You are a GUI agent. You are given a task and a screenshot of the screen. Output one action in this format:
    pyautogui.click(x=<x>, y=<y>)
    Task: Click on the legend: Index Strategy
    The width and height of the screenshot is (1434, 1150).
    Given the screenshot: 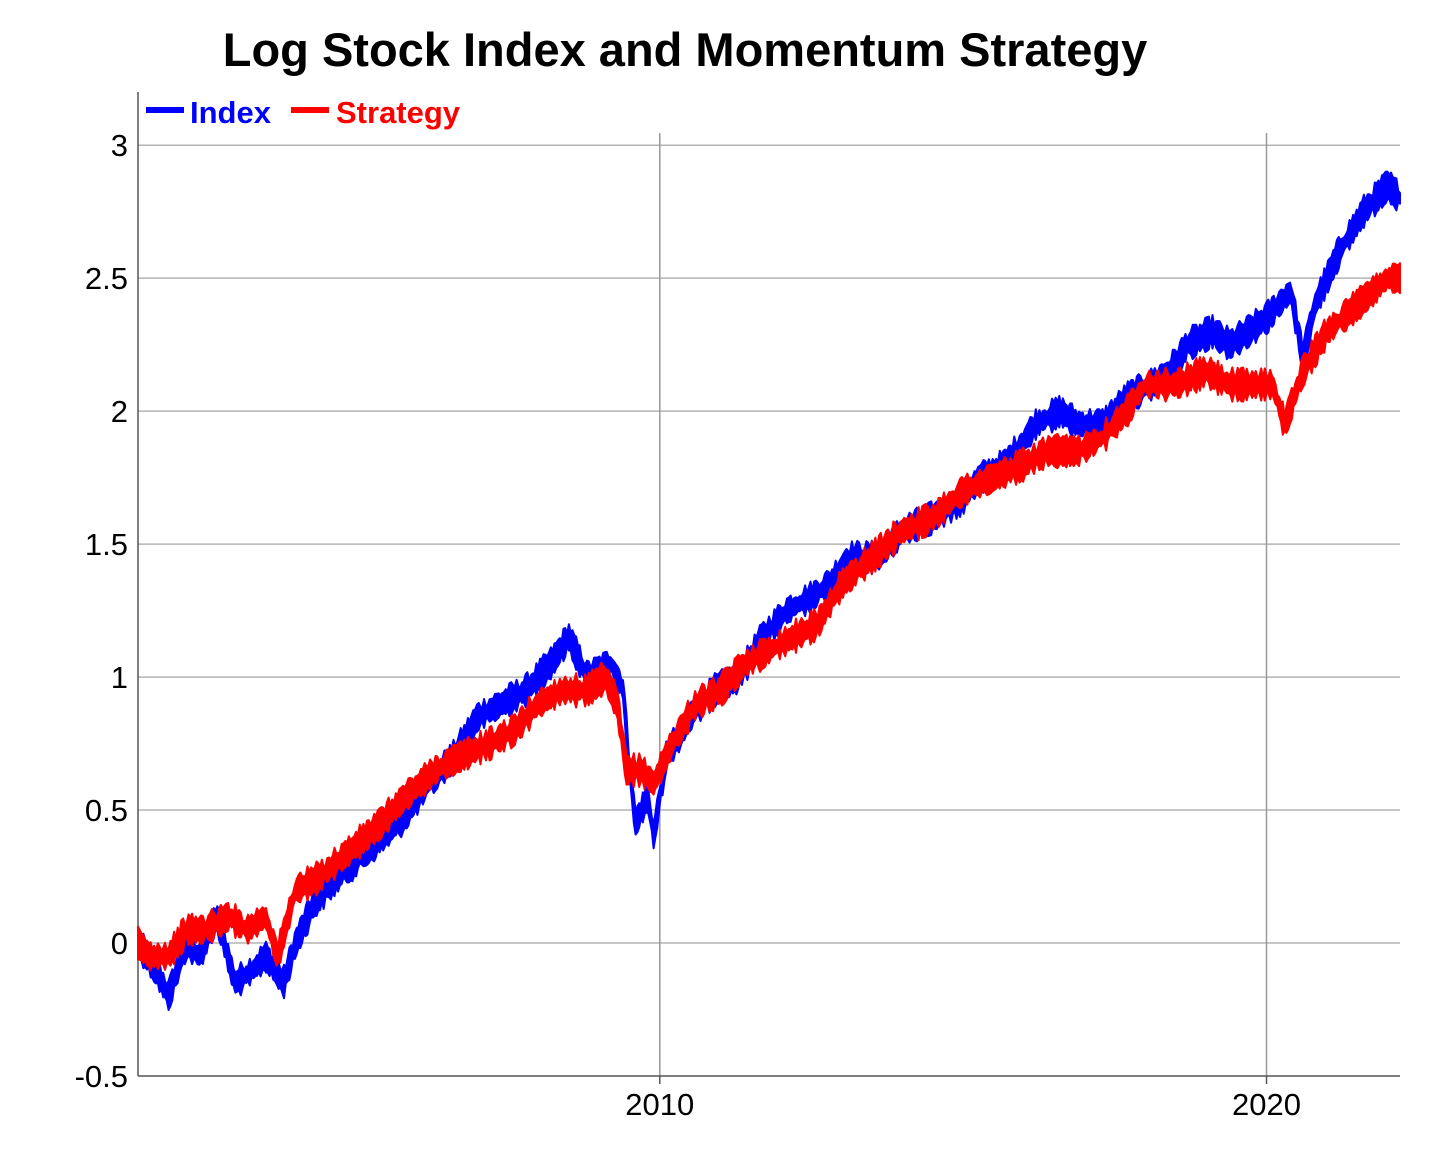 What is the action you would take?
    pyautogui.click(x=303, y=112)
    